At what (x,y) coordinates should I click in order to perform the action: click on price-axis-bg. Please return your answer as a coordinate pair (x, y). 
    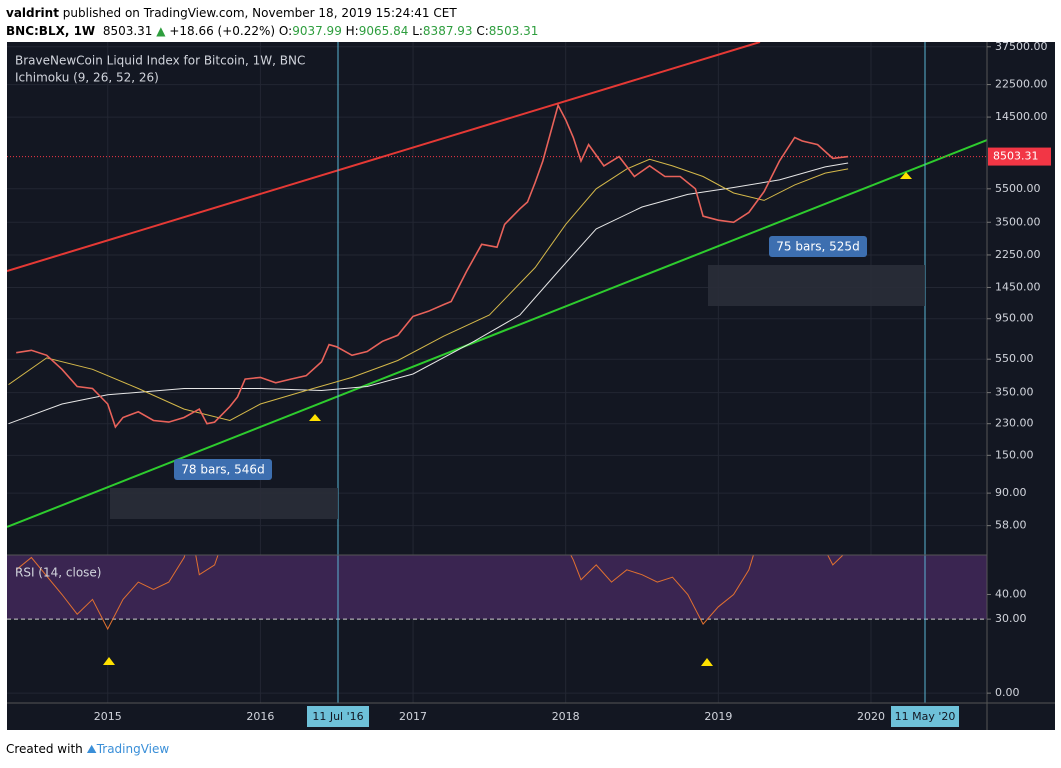
    Looking at the image, I should click on (1021, 372).